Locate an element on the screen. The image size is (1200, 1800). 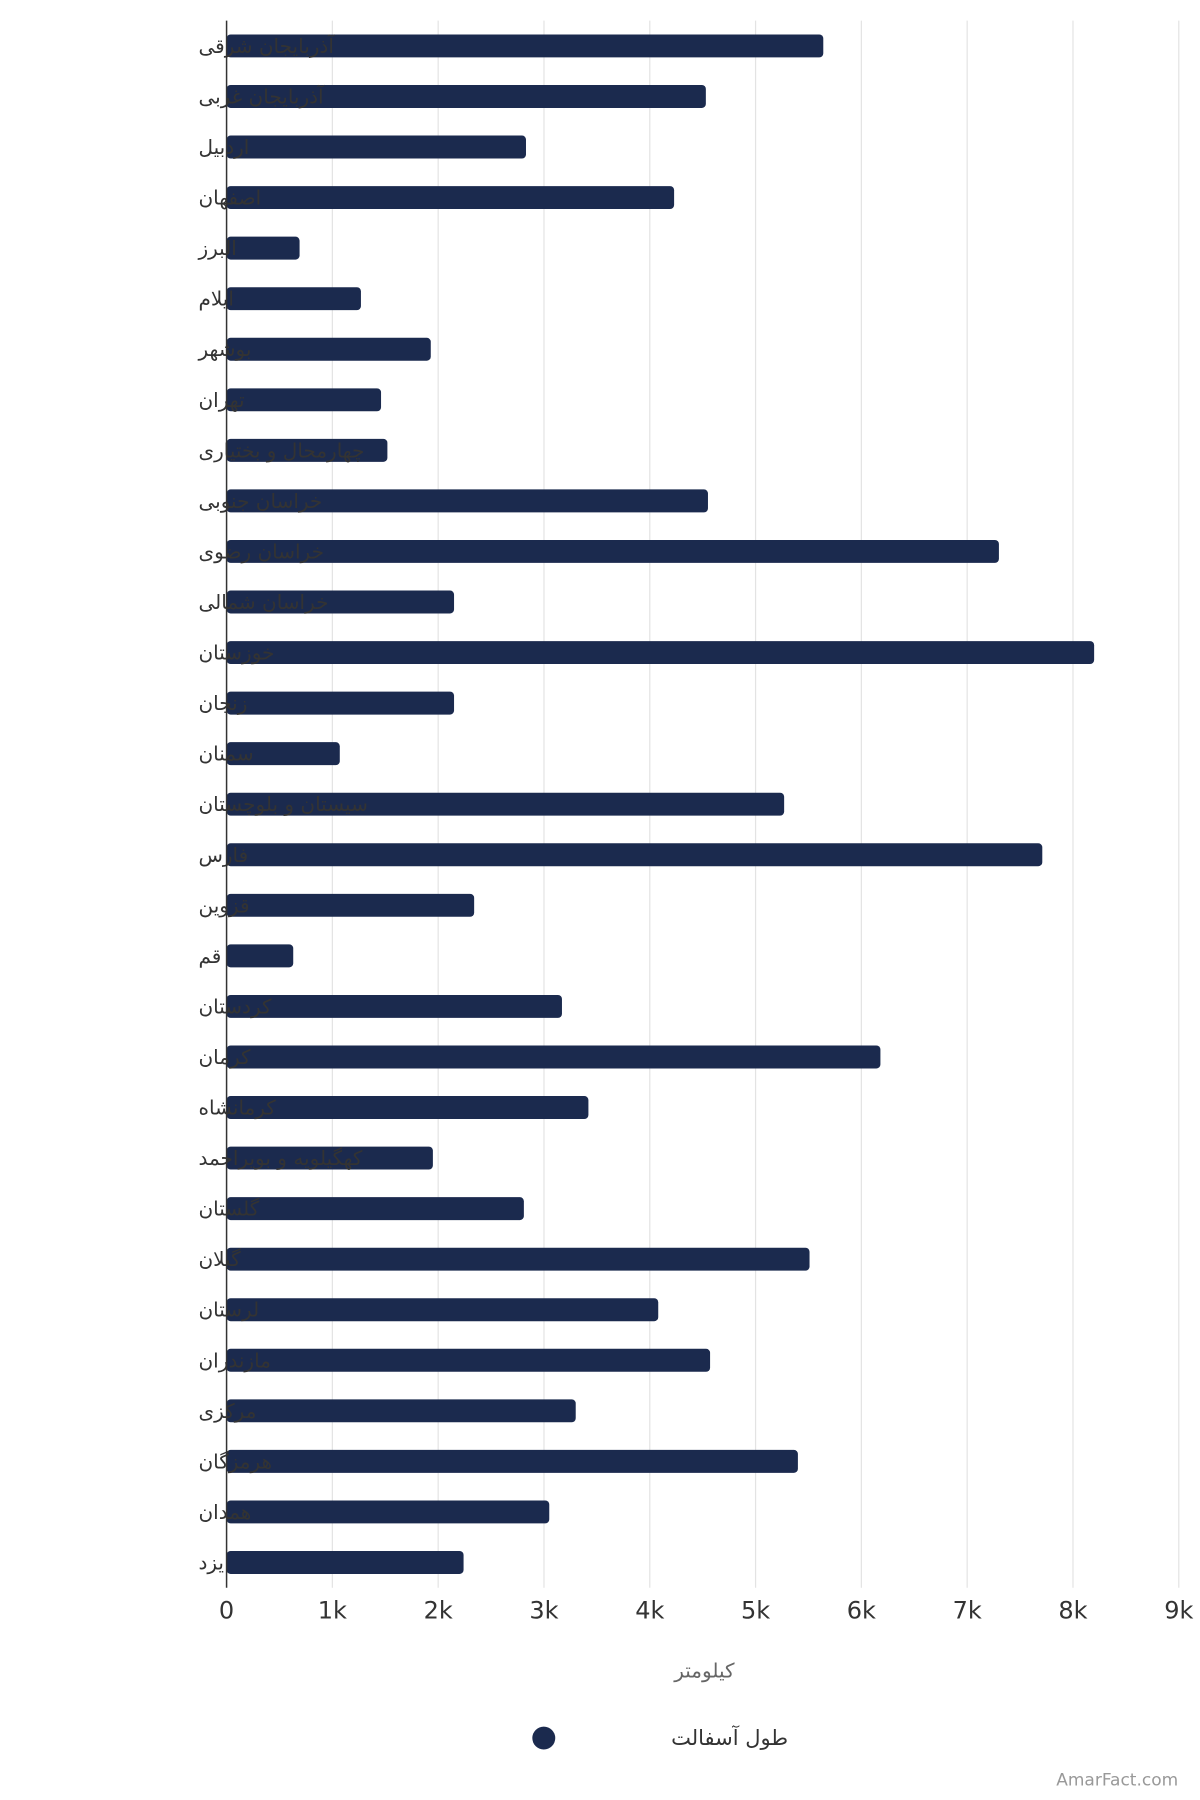
category-label: کردستان is located at coordinates (235, 1006).